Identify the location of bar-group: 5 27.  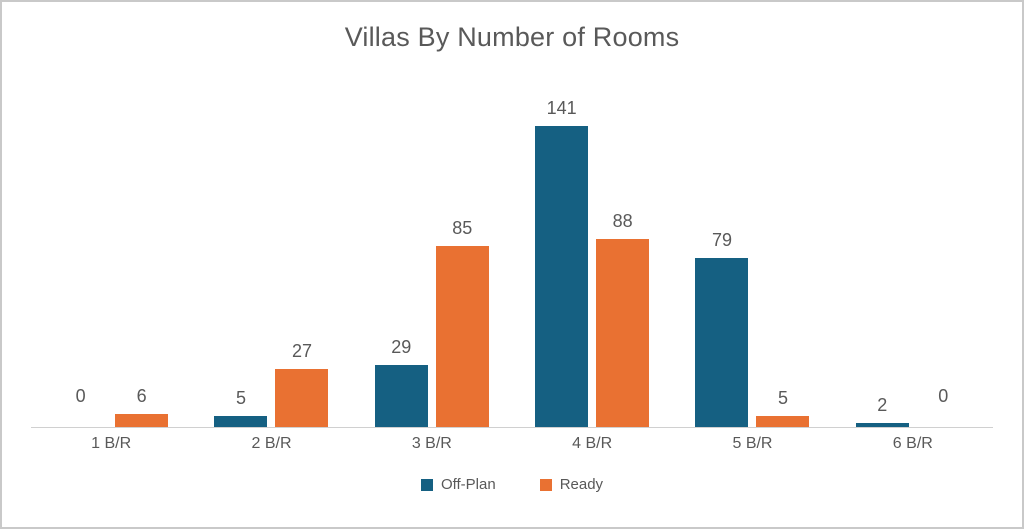
(271, 384).